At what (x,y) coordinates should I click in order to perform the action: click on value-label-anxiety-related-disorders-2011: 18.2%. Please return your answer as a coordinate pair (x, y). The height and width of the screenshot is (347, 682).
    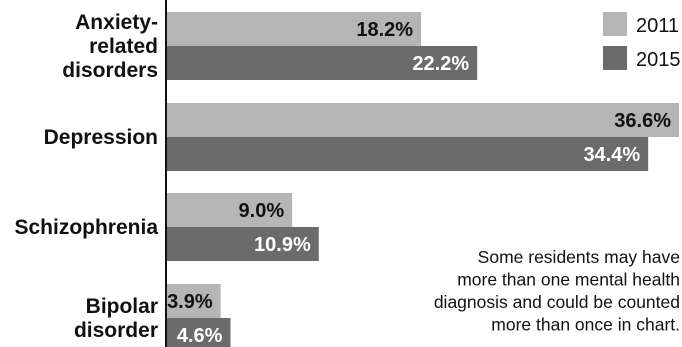
    Looking at the image, I should click on (384, 30).